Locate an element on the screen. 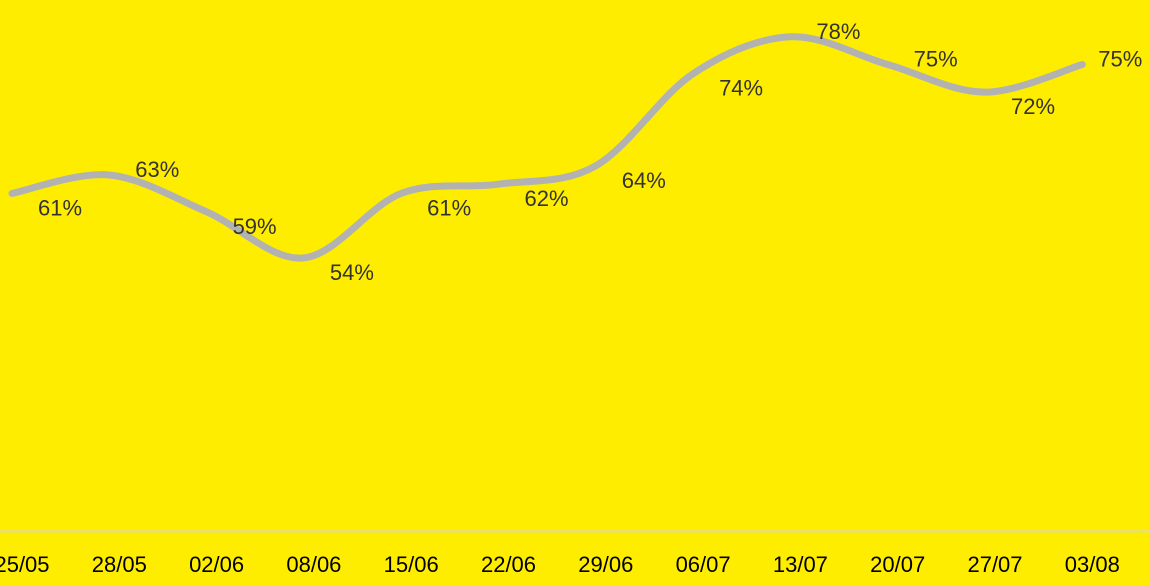  data-label: 63% is located at coordinates (157, 169).